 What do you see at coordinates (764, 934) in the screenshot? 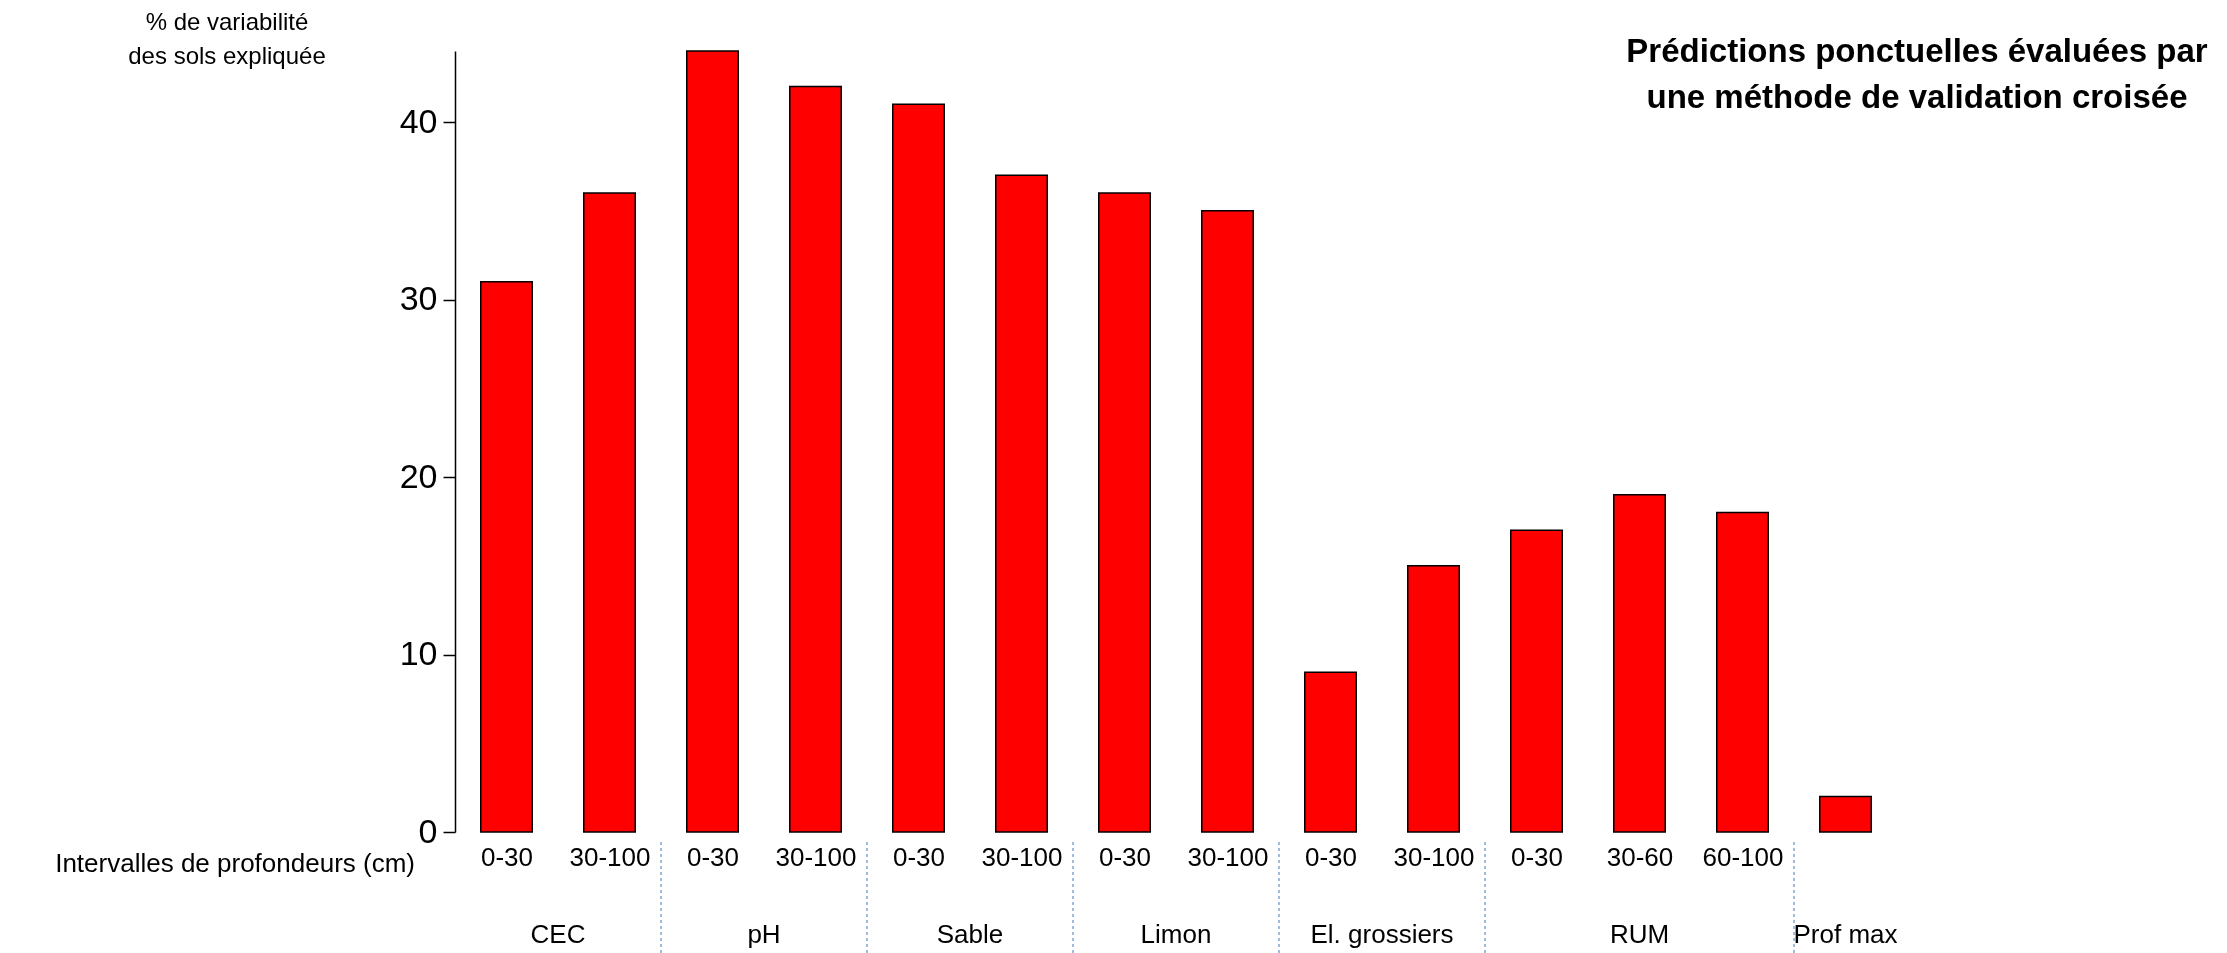
I see `text: pH` at bounding box center [764, 934].